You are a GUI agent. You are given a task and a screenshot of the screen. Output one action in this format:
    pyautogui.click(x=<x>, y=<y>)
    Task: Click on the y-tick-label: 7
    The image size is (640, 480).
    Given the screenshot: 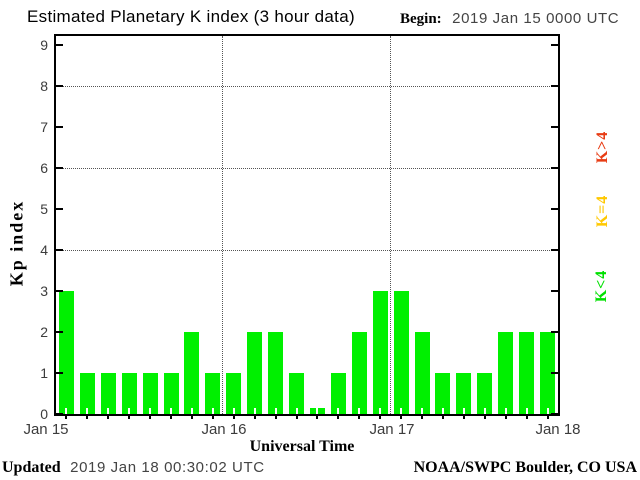 What is the action you would take?
    pyautogui.click(x=44, y=127)
    